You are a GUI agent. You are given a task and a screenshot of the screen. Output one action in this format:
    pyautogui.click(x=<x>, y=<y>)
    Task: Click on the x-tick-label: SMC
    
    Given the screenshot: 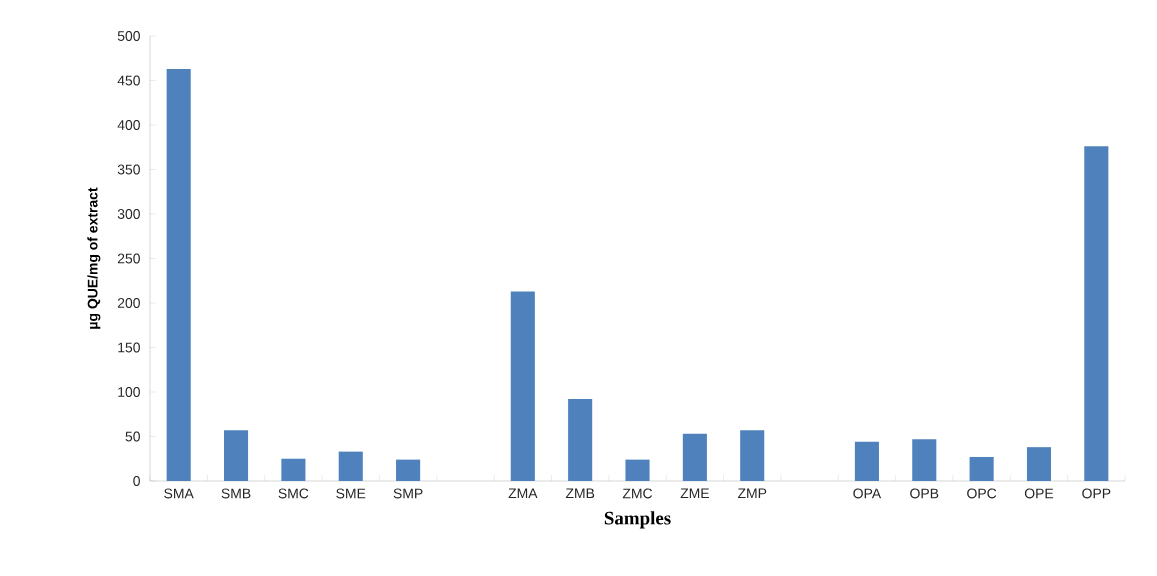 What is the action you would take?
    pyautogui.click(x=293, y=493)
    